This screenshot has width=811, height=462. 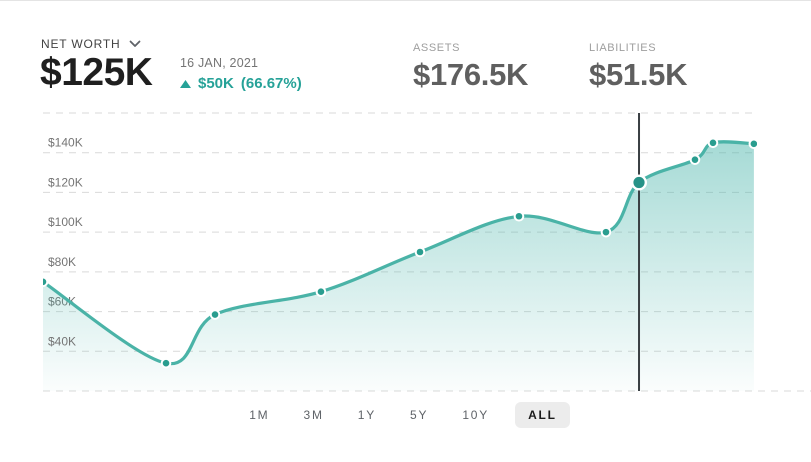 I want to click on y-axis-label: $100K, so click(x=65, y=222).